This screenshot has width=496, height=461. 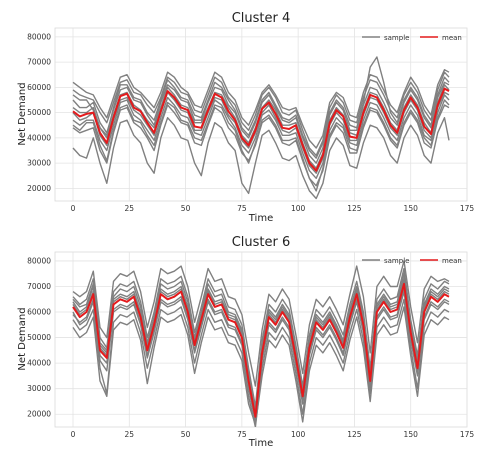 I want to click on series-line-mean, so click(x=261, y=129).